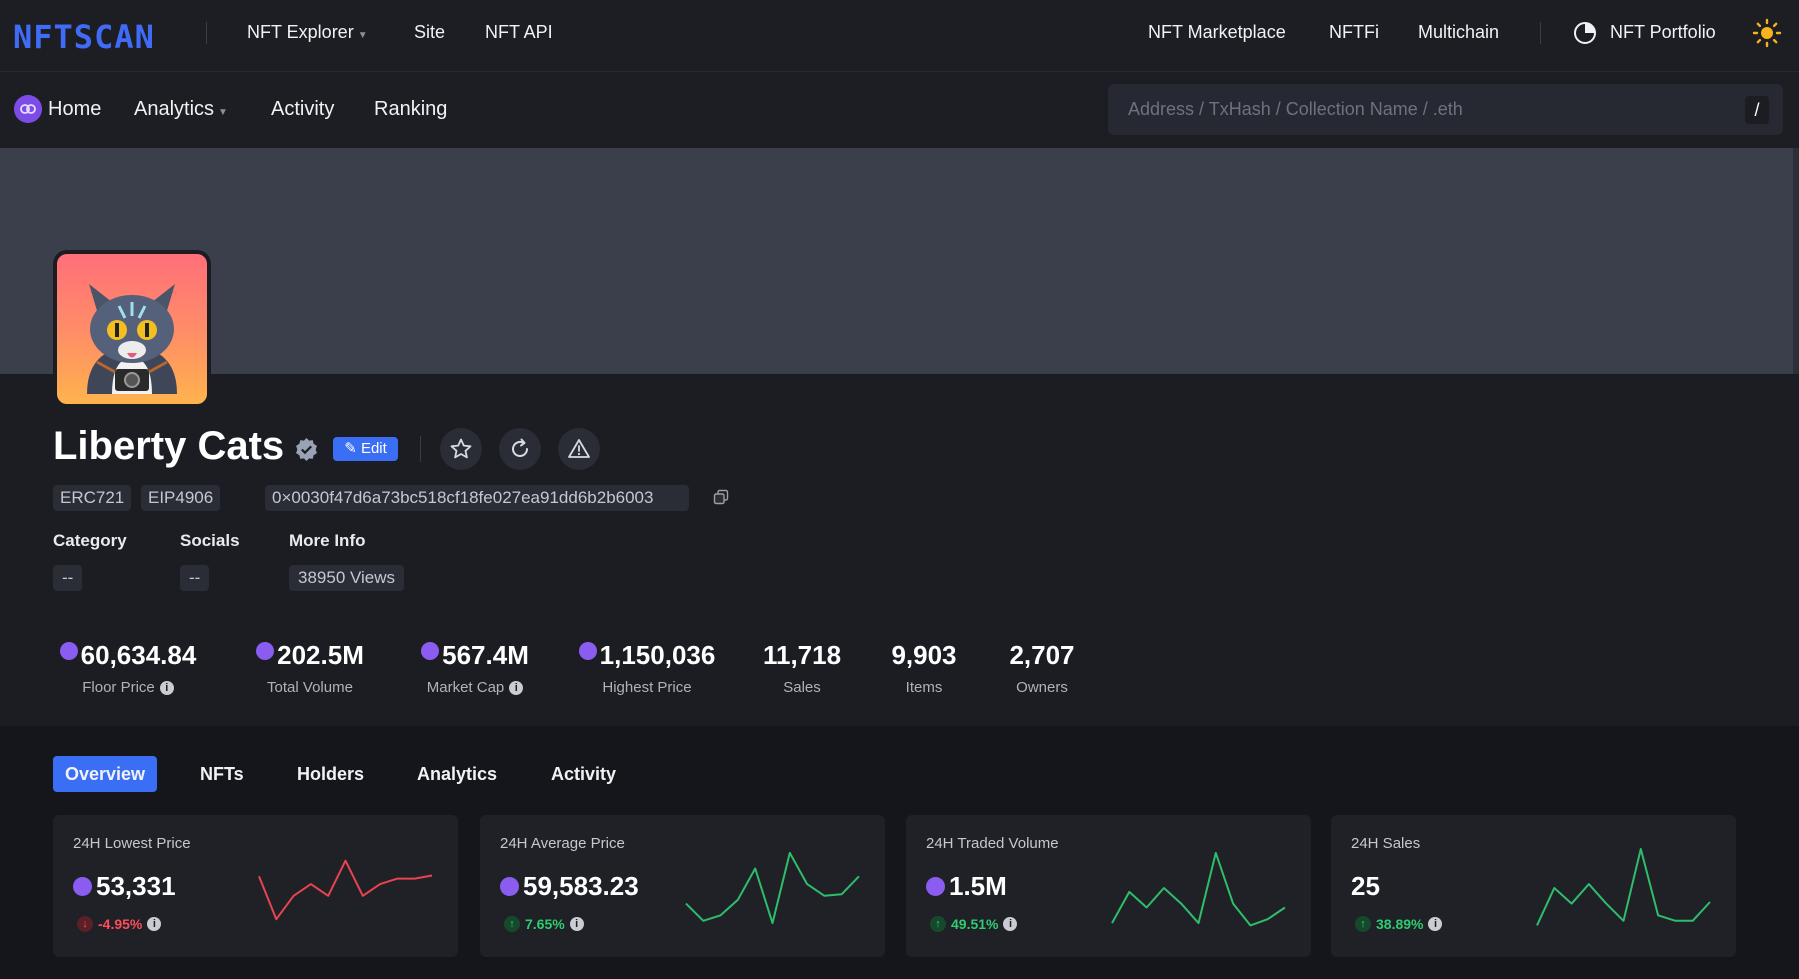  Describe the element at coordinates (365, 449) in the screenshot. I see `edit-button: ✎ Edit` at that location.